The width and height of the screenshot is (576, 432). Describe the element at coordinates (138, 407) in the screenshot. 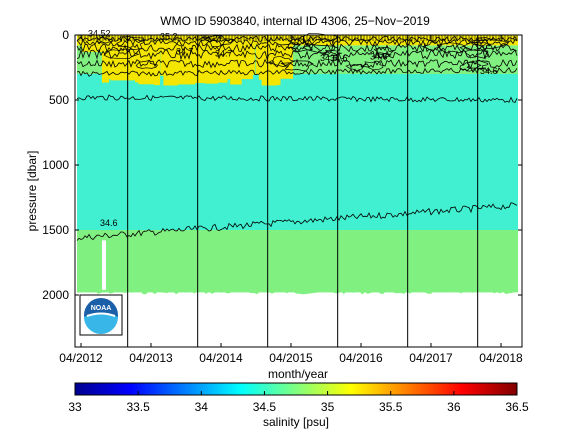

I see `colorbar-tick-label: 33.5` at that location.